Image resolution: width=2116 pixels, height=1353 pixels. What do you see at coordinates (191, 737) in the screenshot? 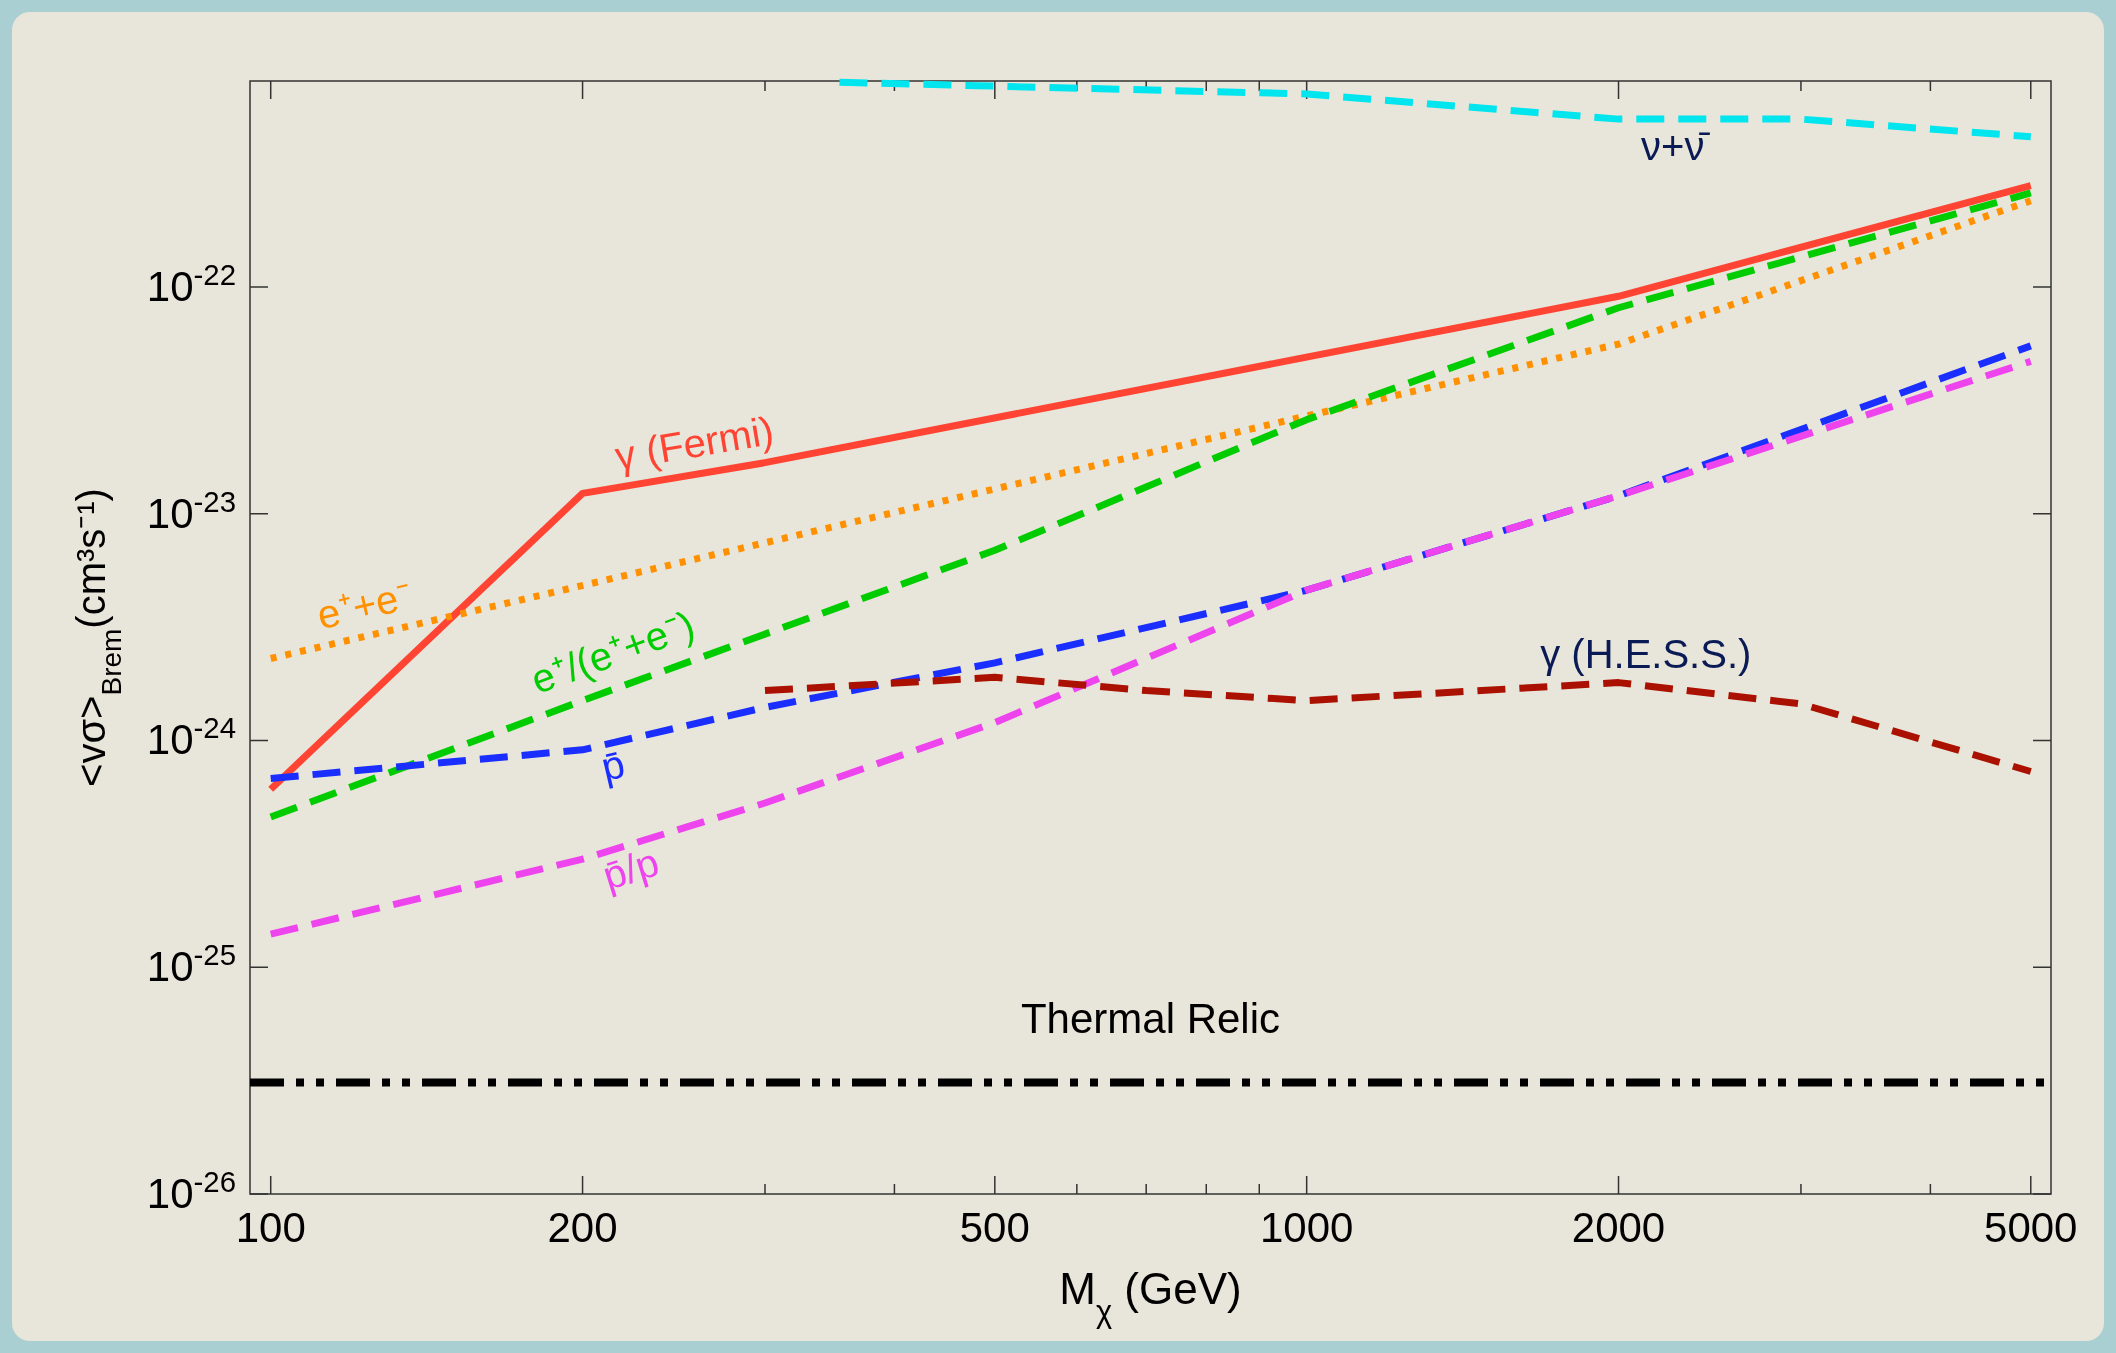
I see `y-tick-label: 10$^{-24}$` at bounding box center [191, 737].